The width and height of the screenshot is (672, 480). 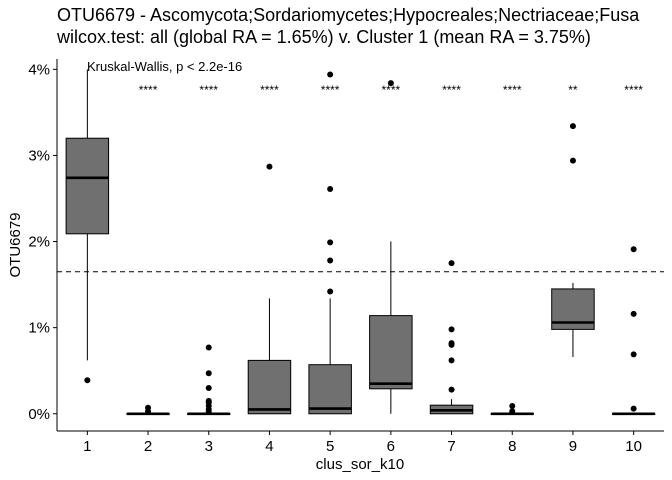 What do you see at coordinates (209, 446) in the screenshot?
I see `x-tick-label-3: 3` at bounding box center [209, 446].